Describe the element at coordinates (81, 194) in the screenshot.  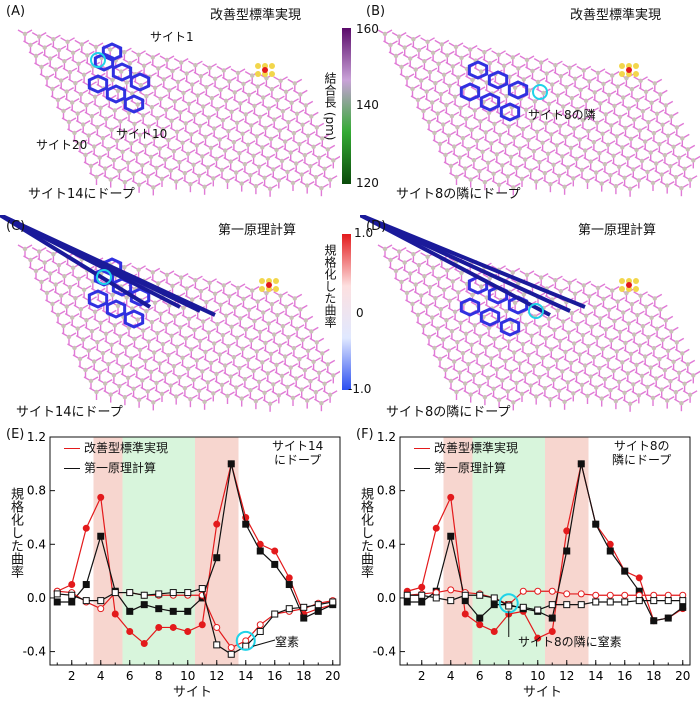
I see `panel-caption: サイト14にドープ` at that location.